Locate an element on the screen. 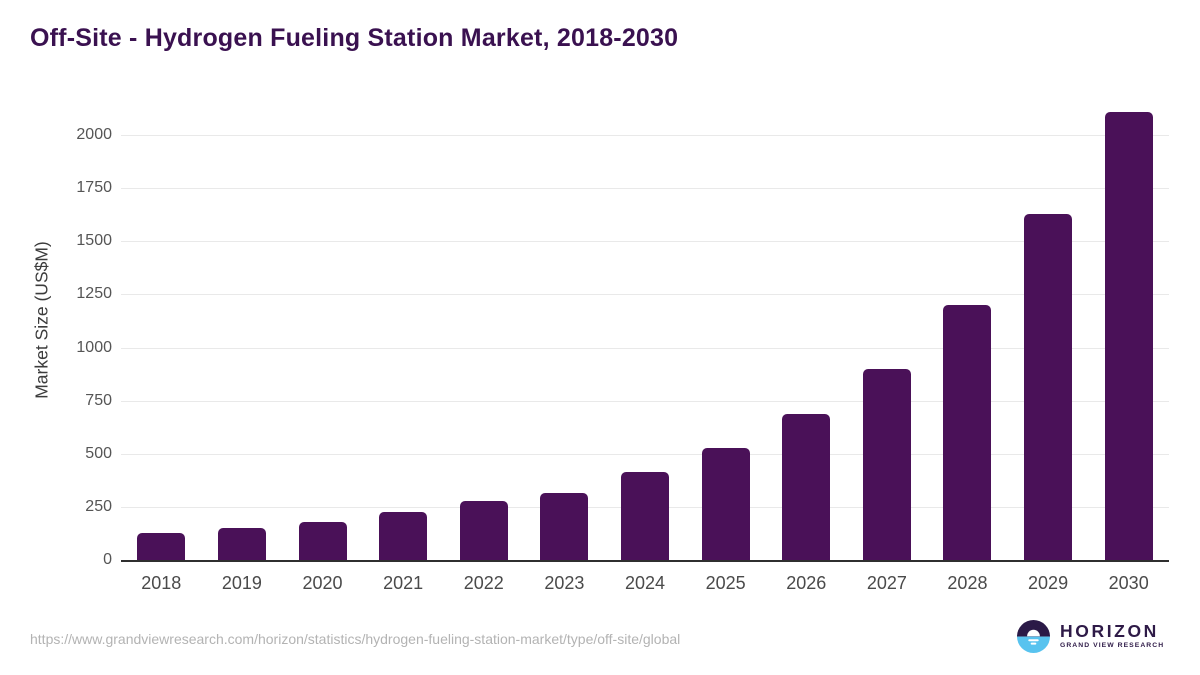 This screenshot has width=1200, height=675. bar-2029 is located at coordinates (1048, 386).